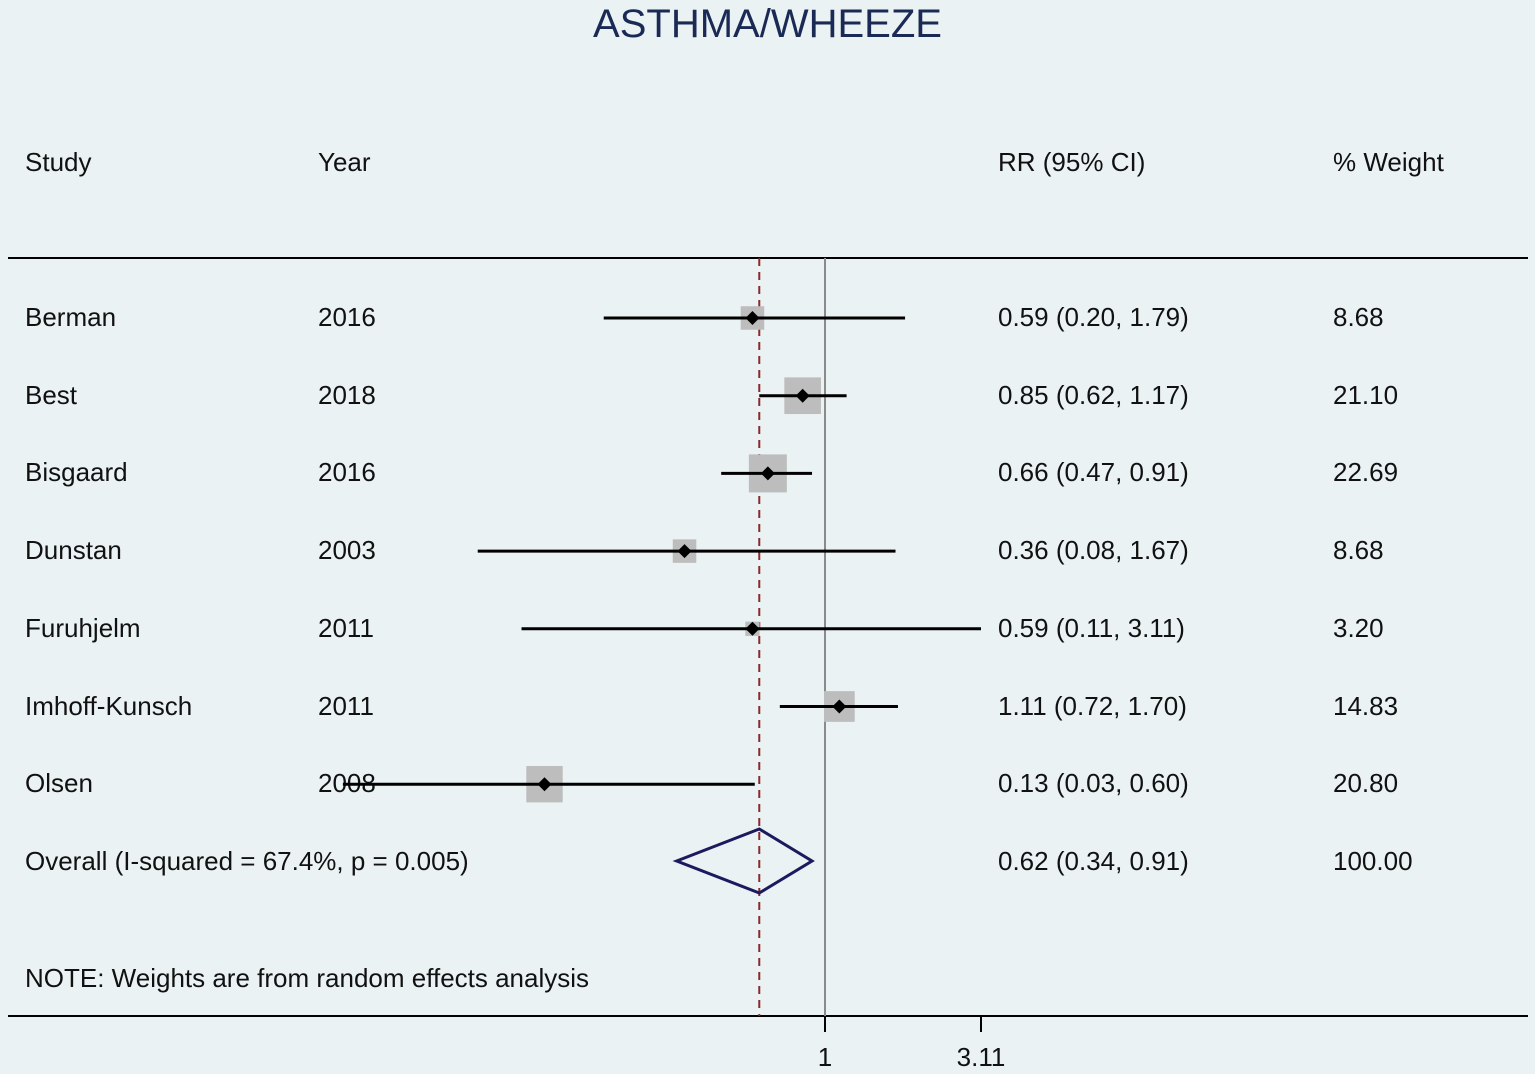 The image size is (1535, 1074). I want to click on study-weight: 21.10, so click(1366, 394).